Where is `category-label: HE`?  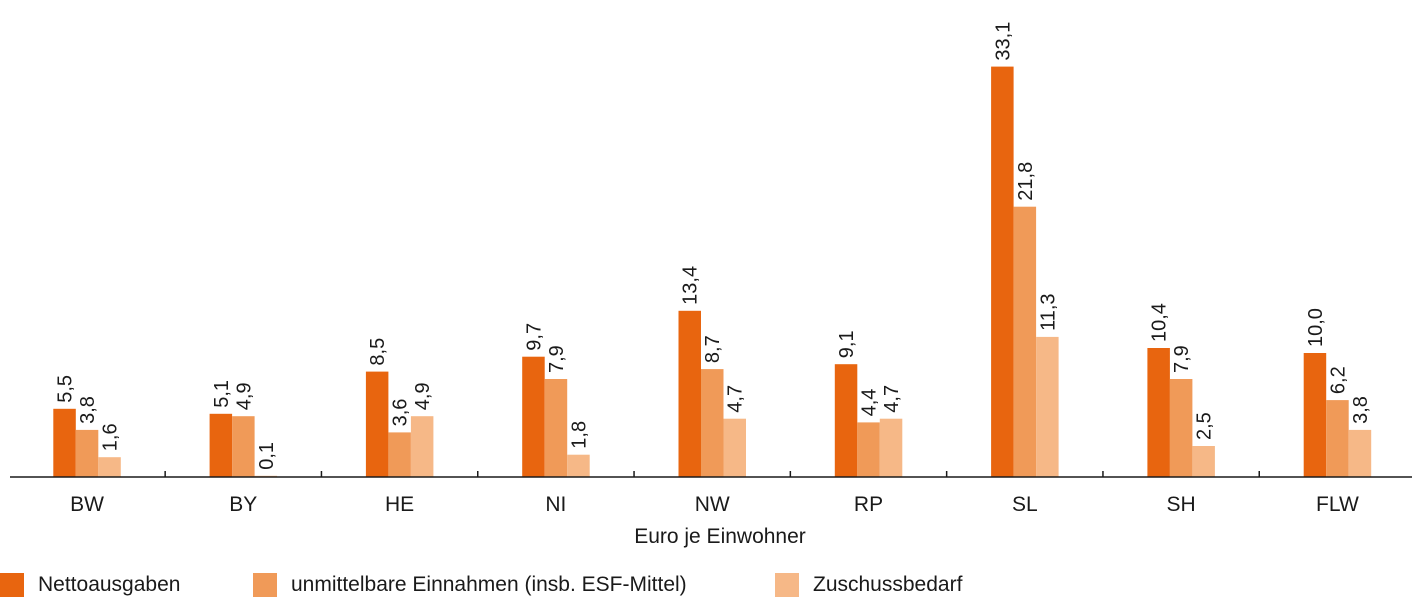
category-label: HE is located at coordinates (399, 504).